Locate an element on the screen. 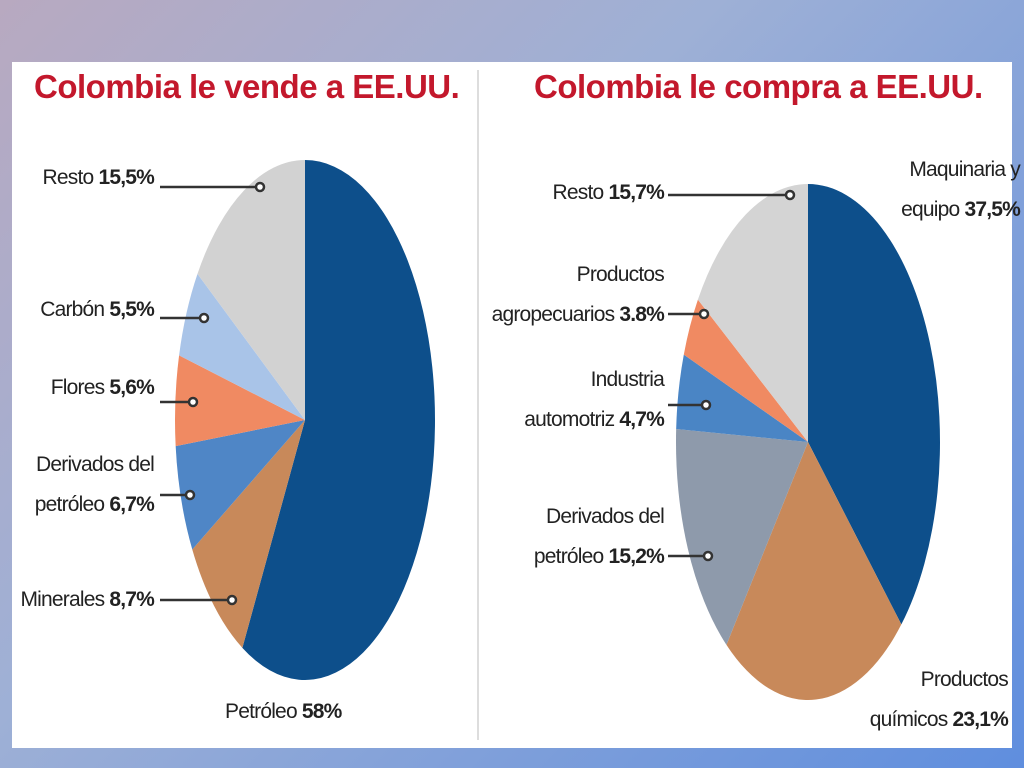 This screenshot has height=768, width=1024. slice-label: Resto 15,7% is located at coordinates (592, 193).